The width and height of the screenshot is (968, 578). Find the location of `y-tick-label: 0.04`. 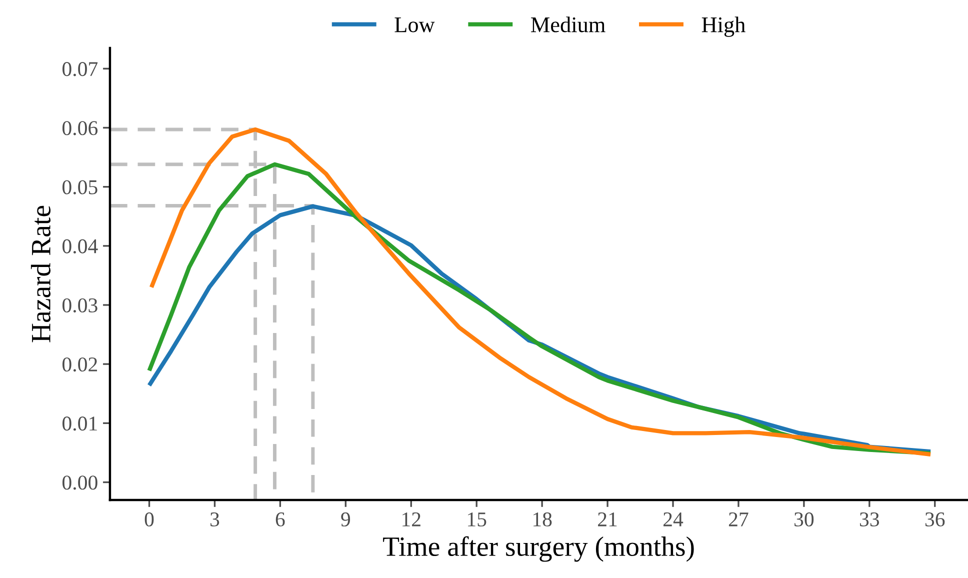

y-tick-label: 0.04 is located at coordinates (80, 246).